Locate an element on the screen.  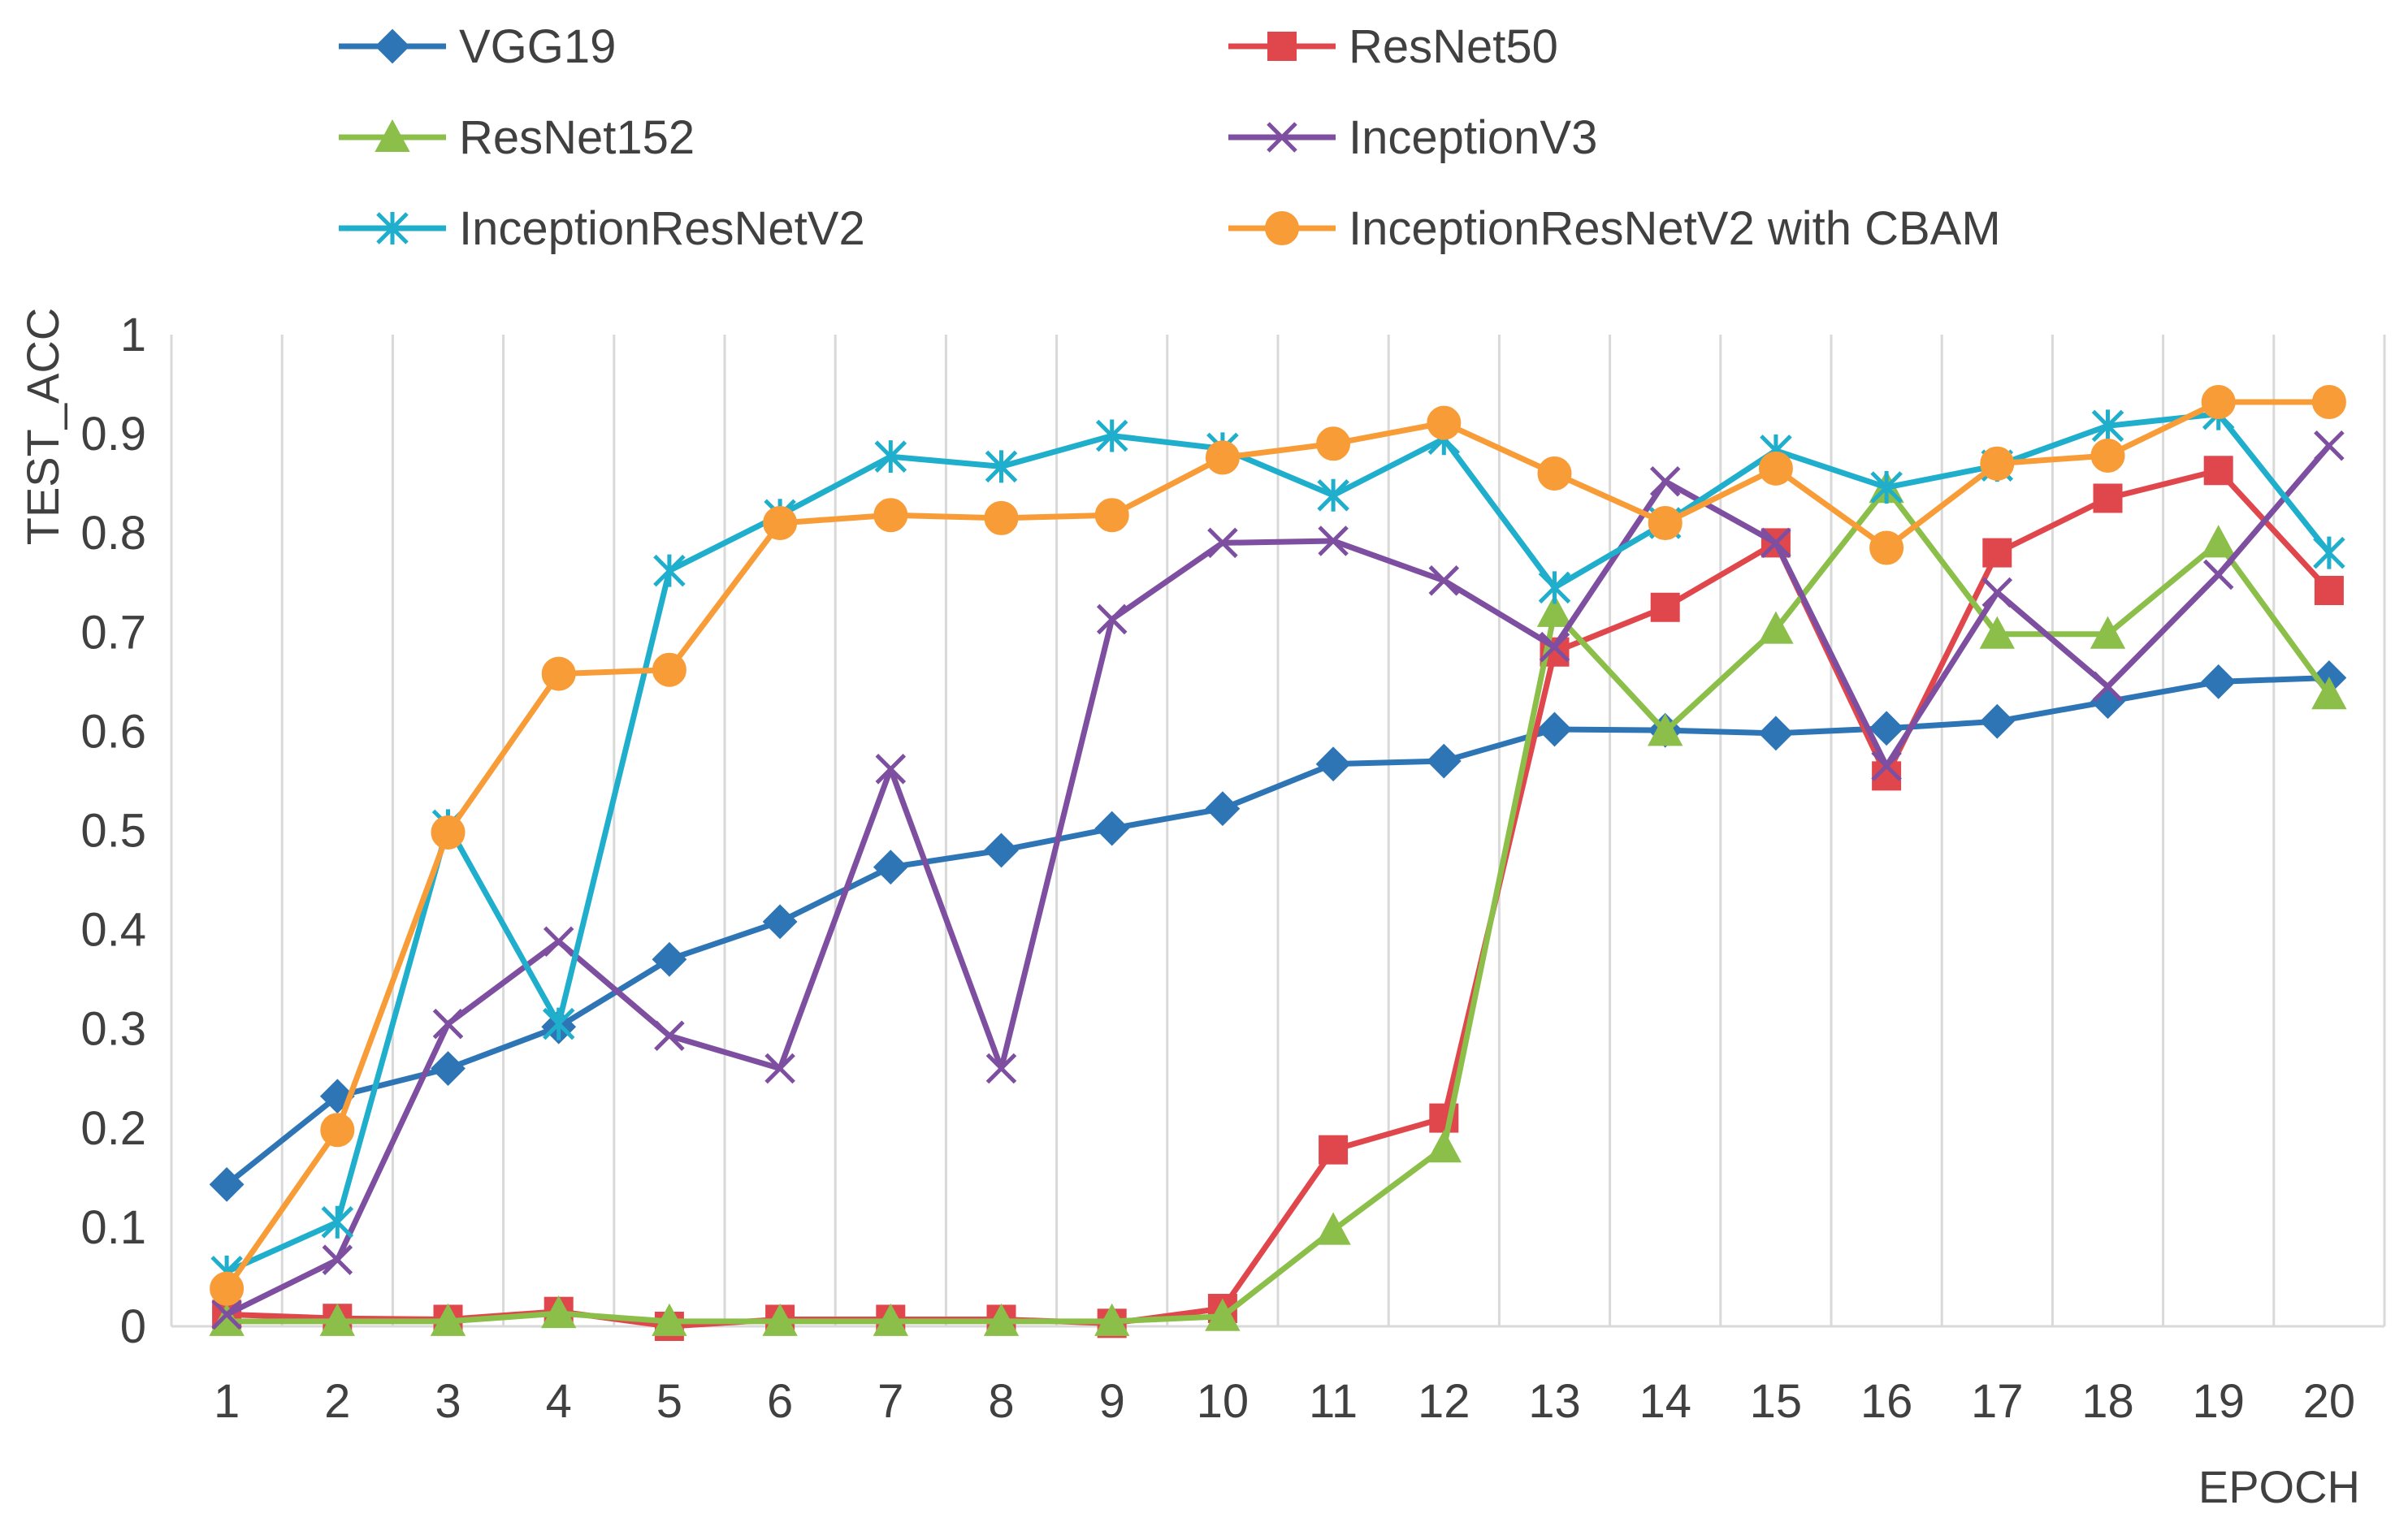
x-tick-label: 10 is located at coordinates (1223, 1401).